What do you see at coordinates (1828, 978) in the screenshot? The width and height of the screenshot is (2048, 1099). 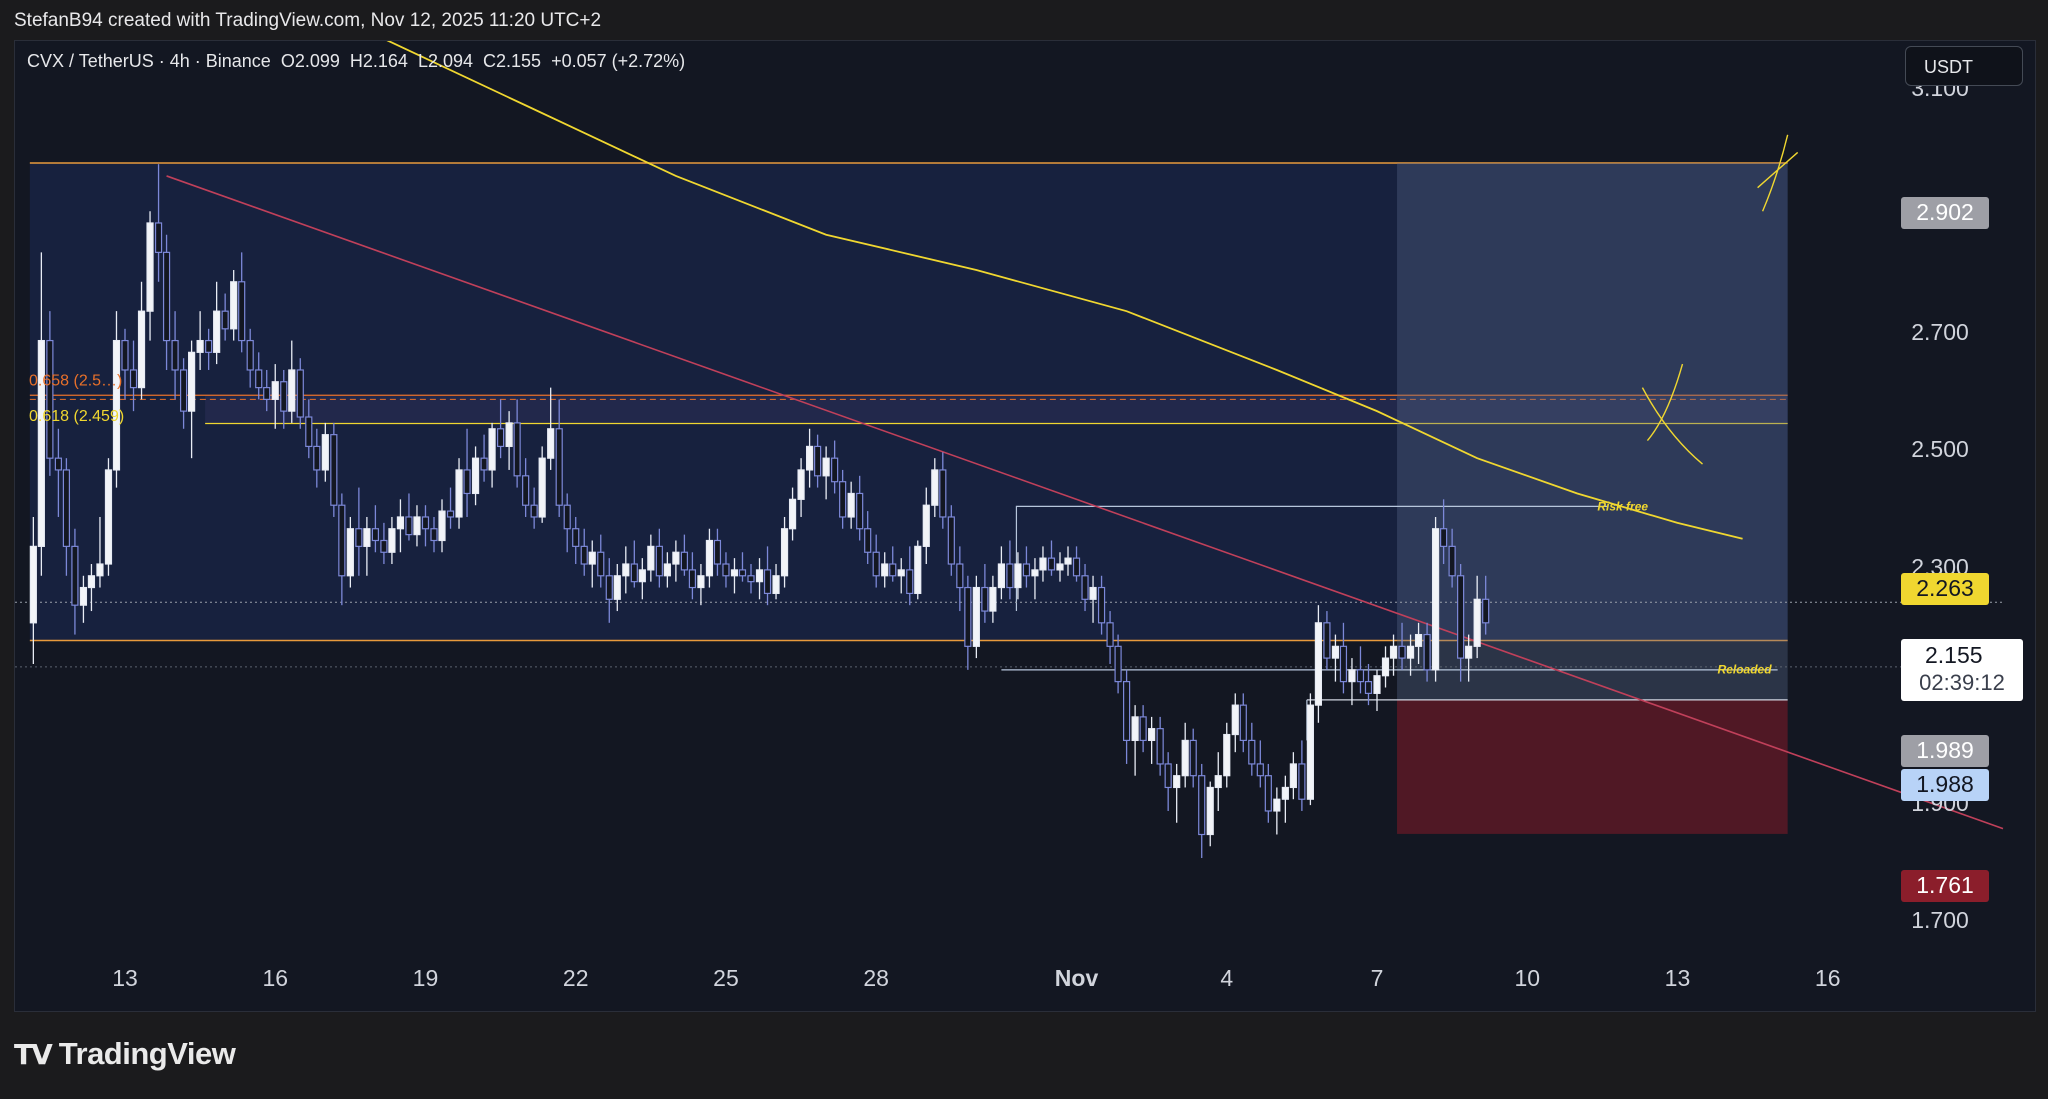 I see `x-tick-label: 16` at bounding box center [1828, 978].